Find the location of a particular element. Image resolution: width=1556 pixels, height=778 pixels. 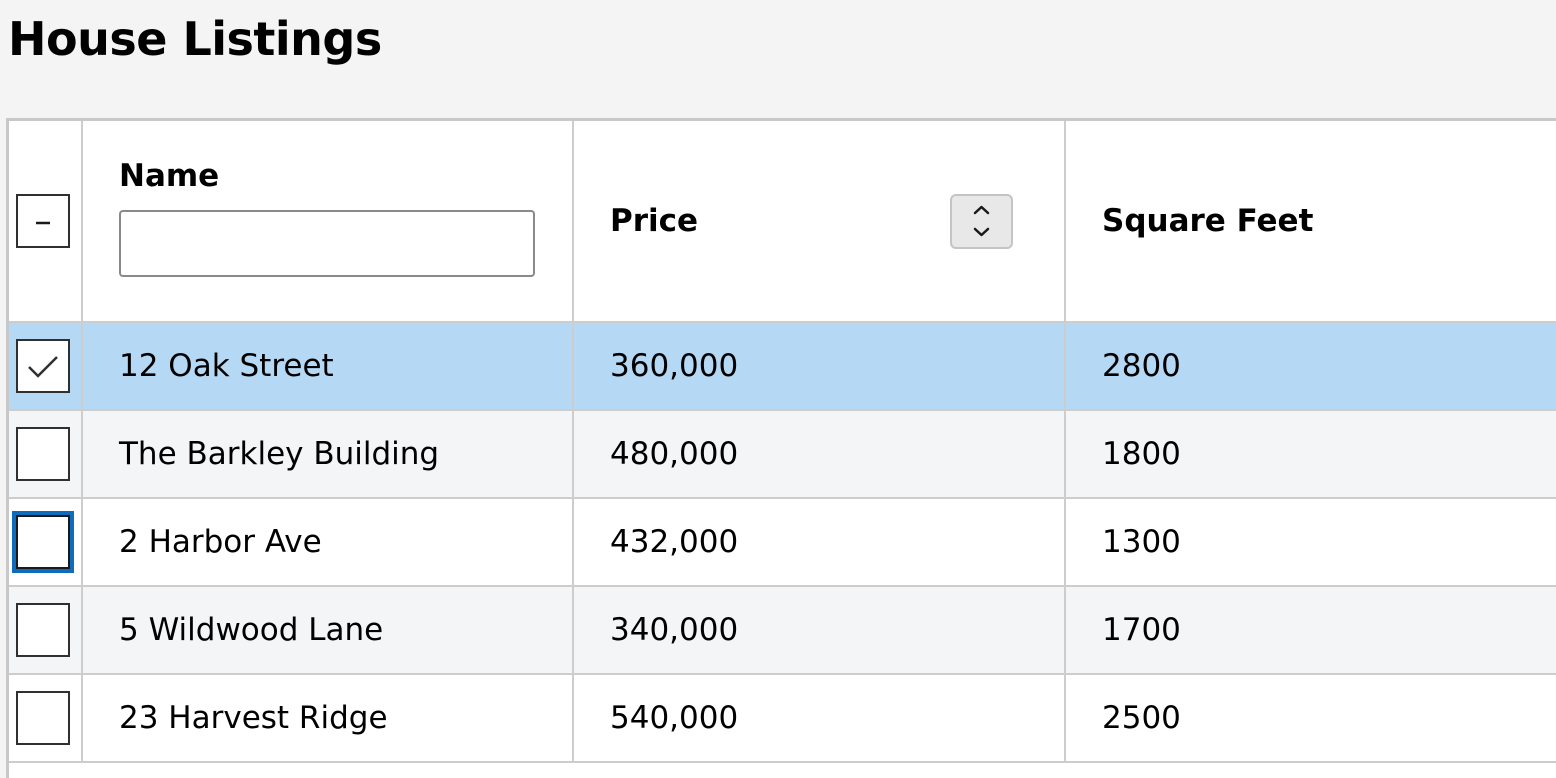

sort-up-down-icon is located at coordinates (981, 221).